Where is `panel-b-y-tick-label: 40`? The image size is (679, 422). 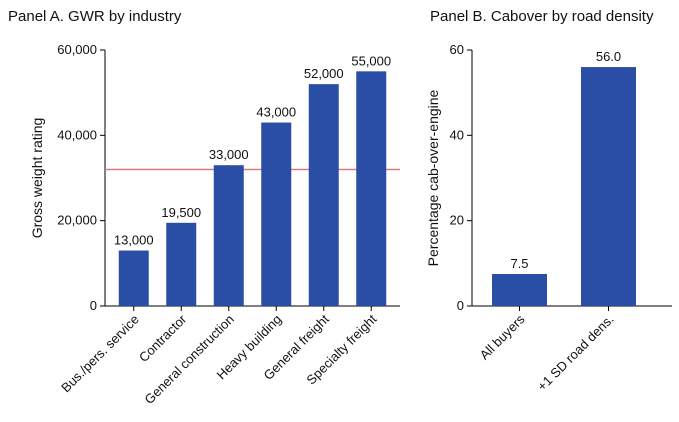
panel-b-y-tick-label: 40 is located at coordinates (457, 134).